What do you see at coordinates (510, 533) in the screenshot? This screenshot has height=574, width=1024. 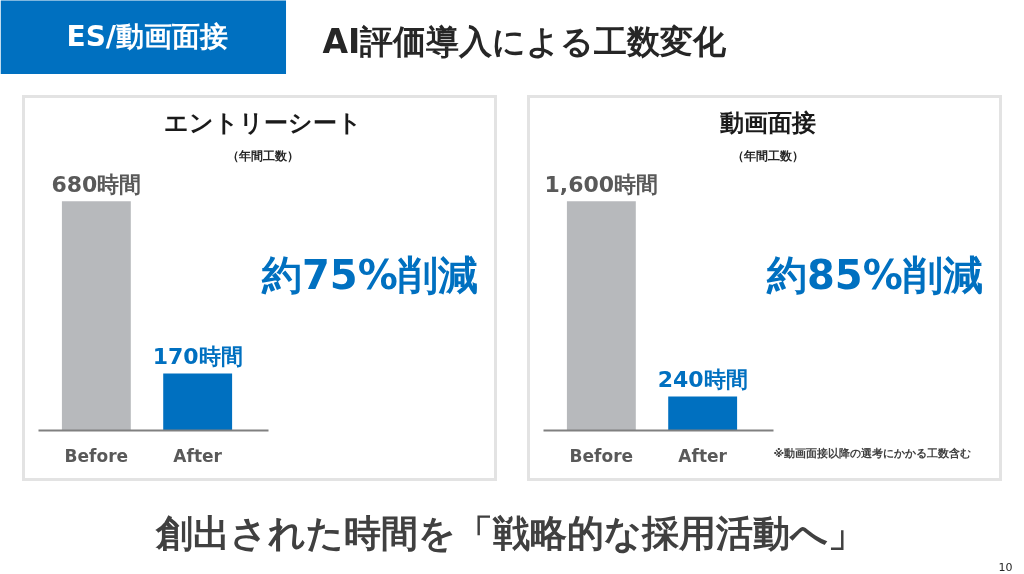 I see `text: 創出された時間を「戦略的な採用活動へ」` at bounding box center [510, 533].